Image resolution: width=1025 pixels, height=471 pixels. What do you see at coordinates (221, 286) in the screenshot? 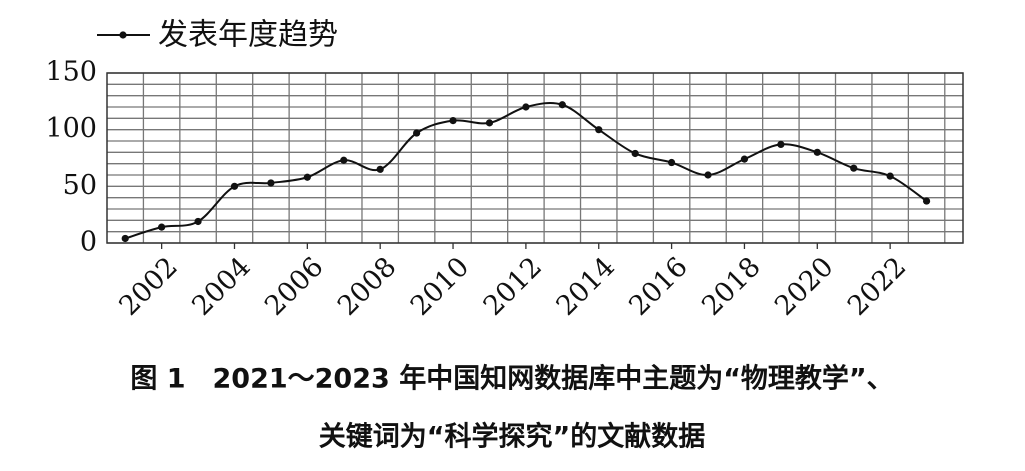
I see `x-tick-label: 2004` at bounding box center [221, 286].